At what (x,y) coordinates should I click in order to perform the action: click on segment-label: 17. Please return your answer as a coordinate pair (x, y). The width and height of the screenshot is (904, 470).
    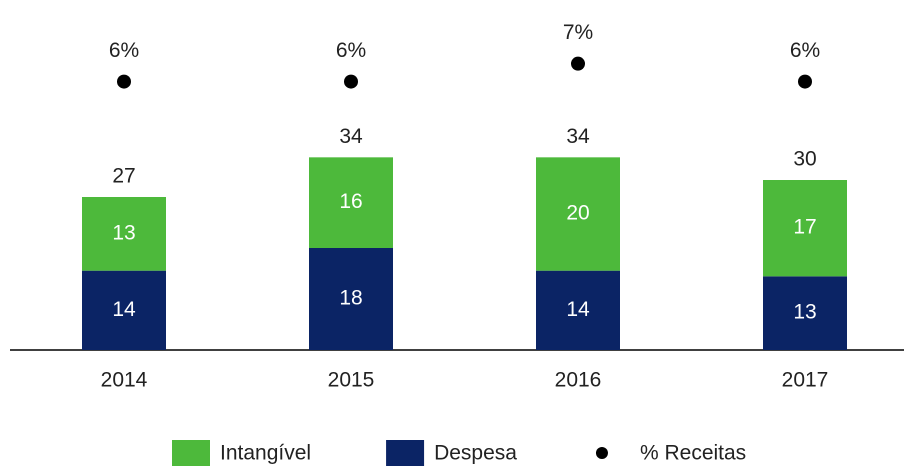
    Looking at the image, I should click on (804, 227).